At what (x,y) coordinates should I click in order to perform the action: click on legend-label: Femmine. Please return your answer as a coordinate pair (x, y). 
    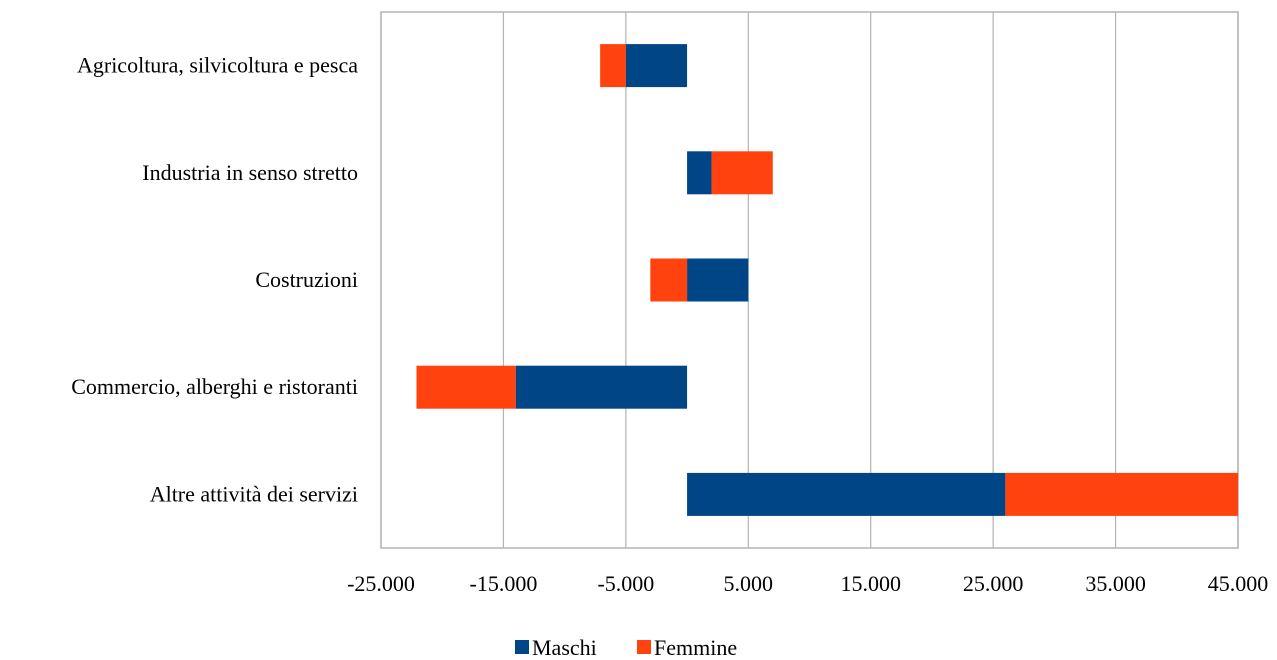
    Looking at the image, I should click on (695, 647).